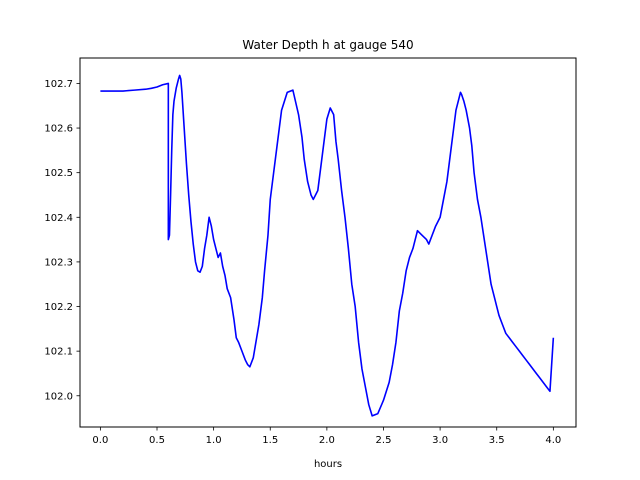 The height and width of the screenshot is (480, 640). Describe the element at coordinates (157, 440) in the screenshot. I see `x-tick-label: 0.5` at that location.